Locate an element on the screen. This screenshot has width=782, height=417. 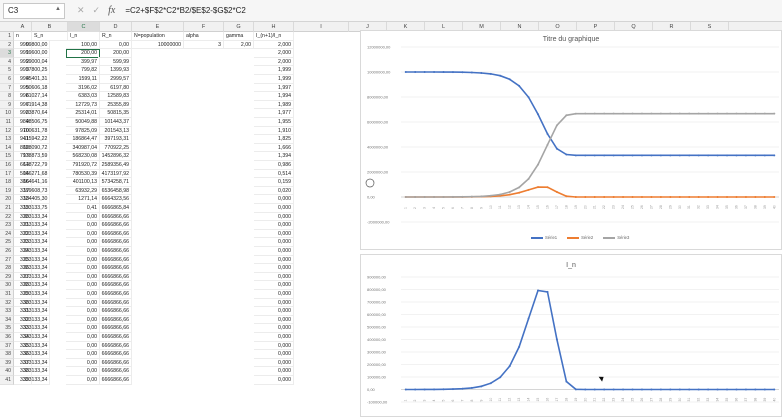
cell-s: 3864641,16 is located at coordinates (34, 182).